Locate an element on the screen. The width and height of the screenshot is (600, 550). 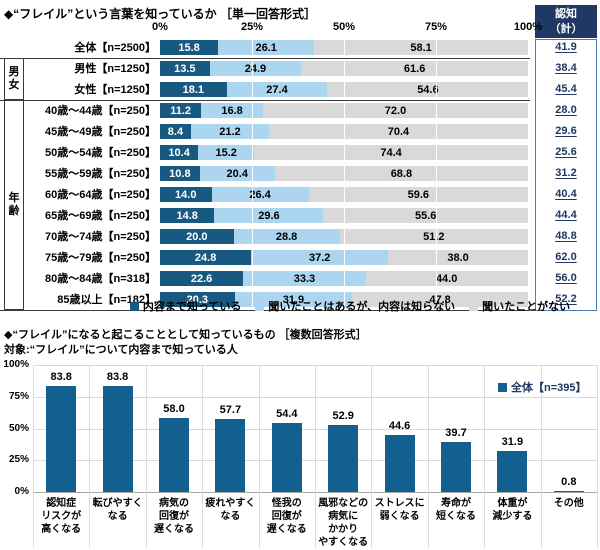
legend-label: 内容まで知っている is located at coordinates (192, 307).